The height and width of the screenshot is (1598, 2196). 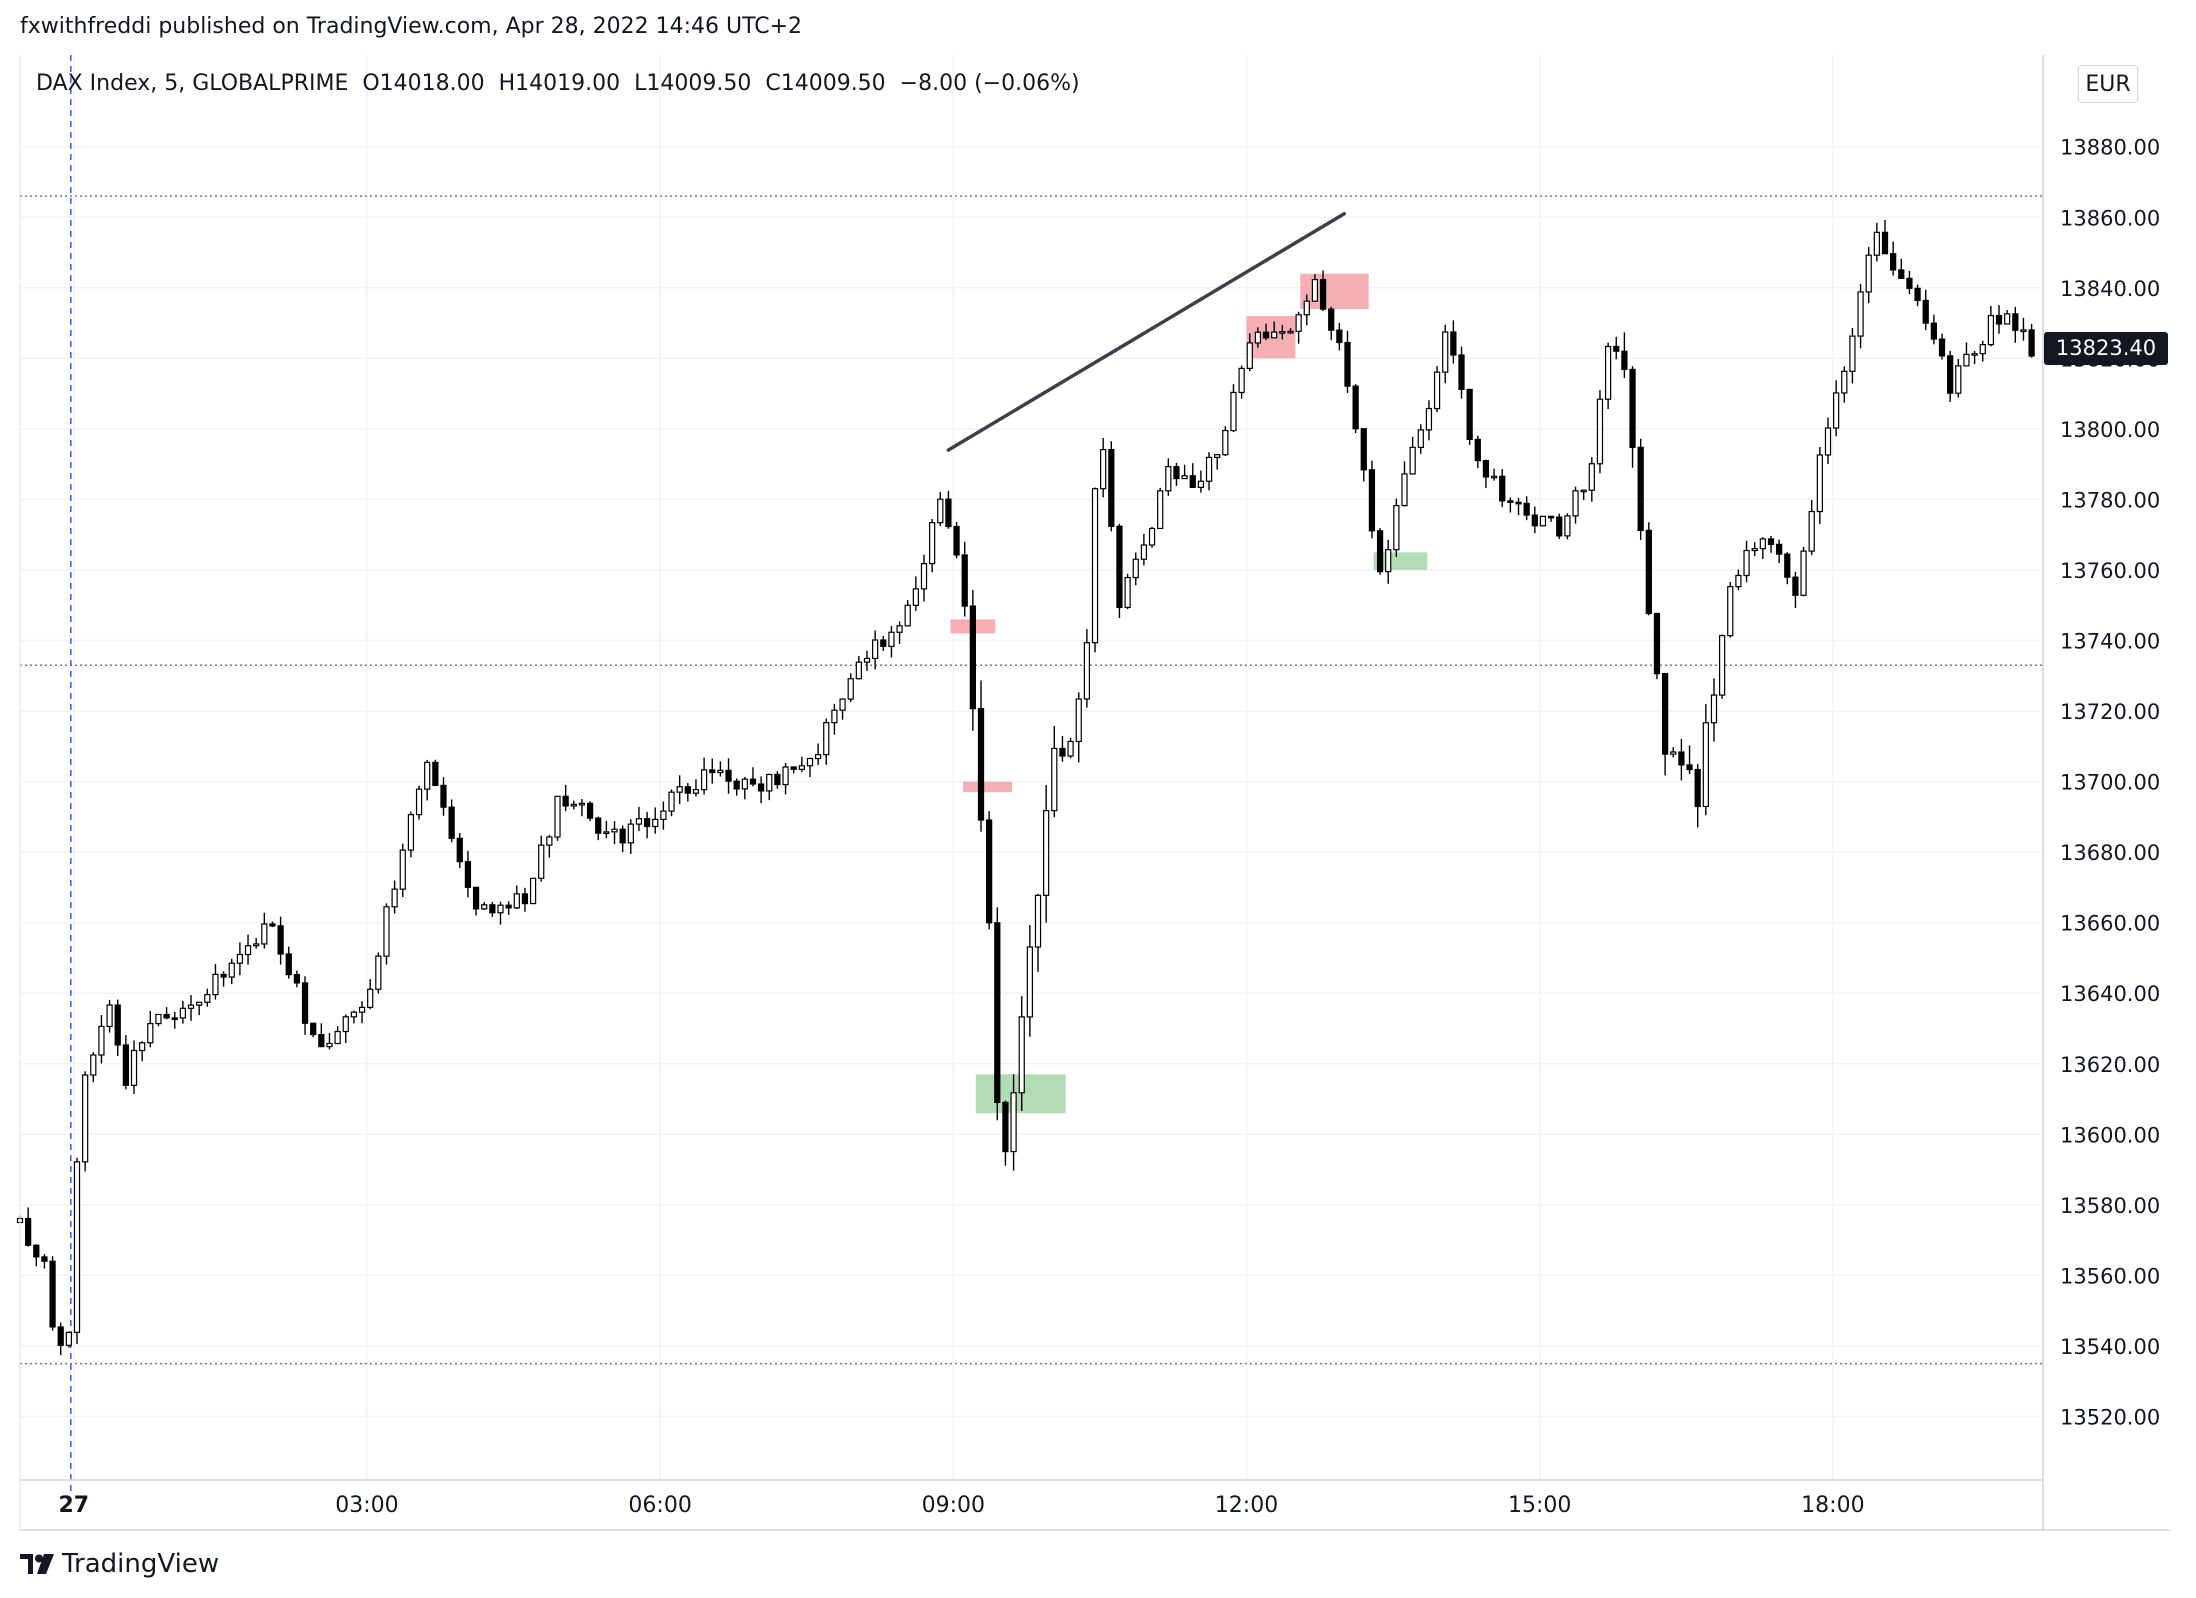 What do you see at coordinates (2110, 430) in the screenshot?
I see `price-tick-label: 13800.00` at bounding box center [2110, 430].